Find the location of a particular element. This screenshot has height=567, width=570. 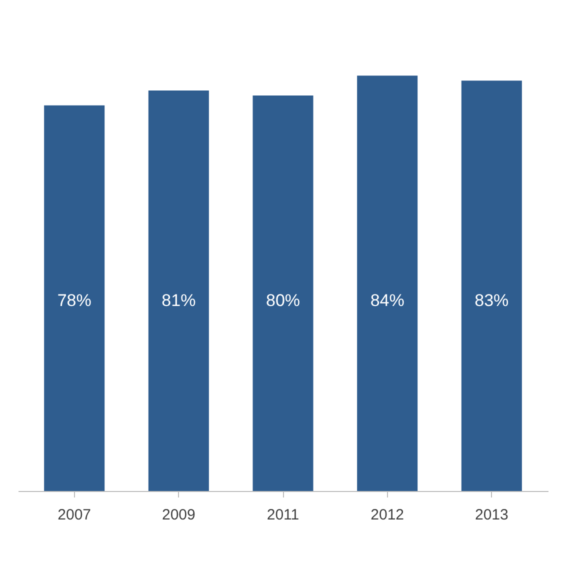

x-tick-label: 2013 is located at coordinates (491, 515).